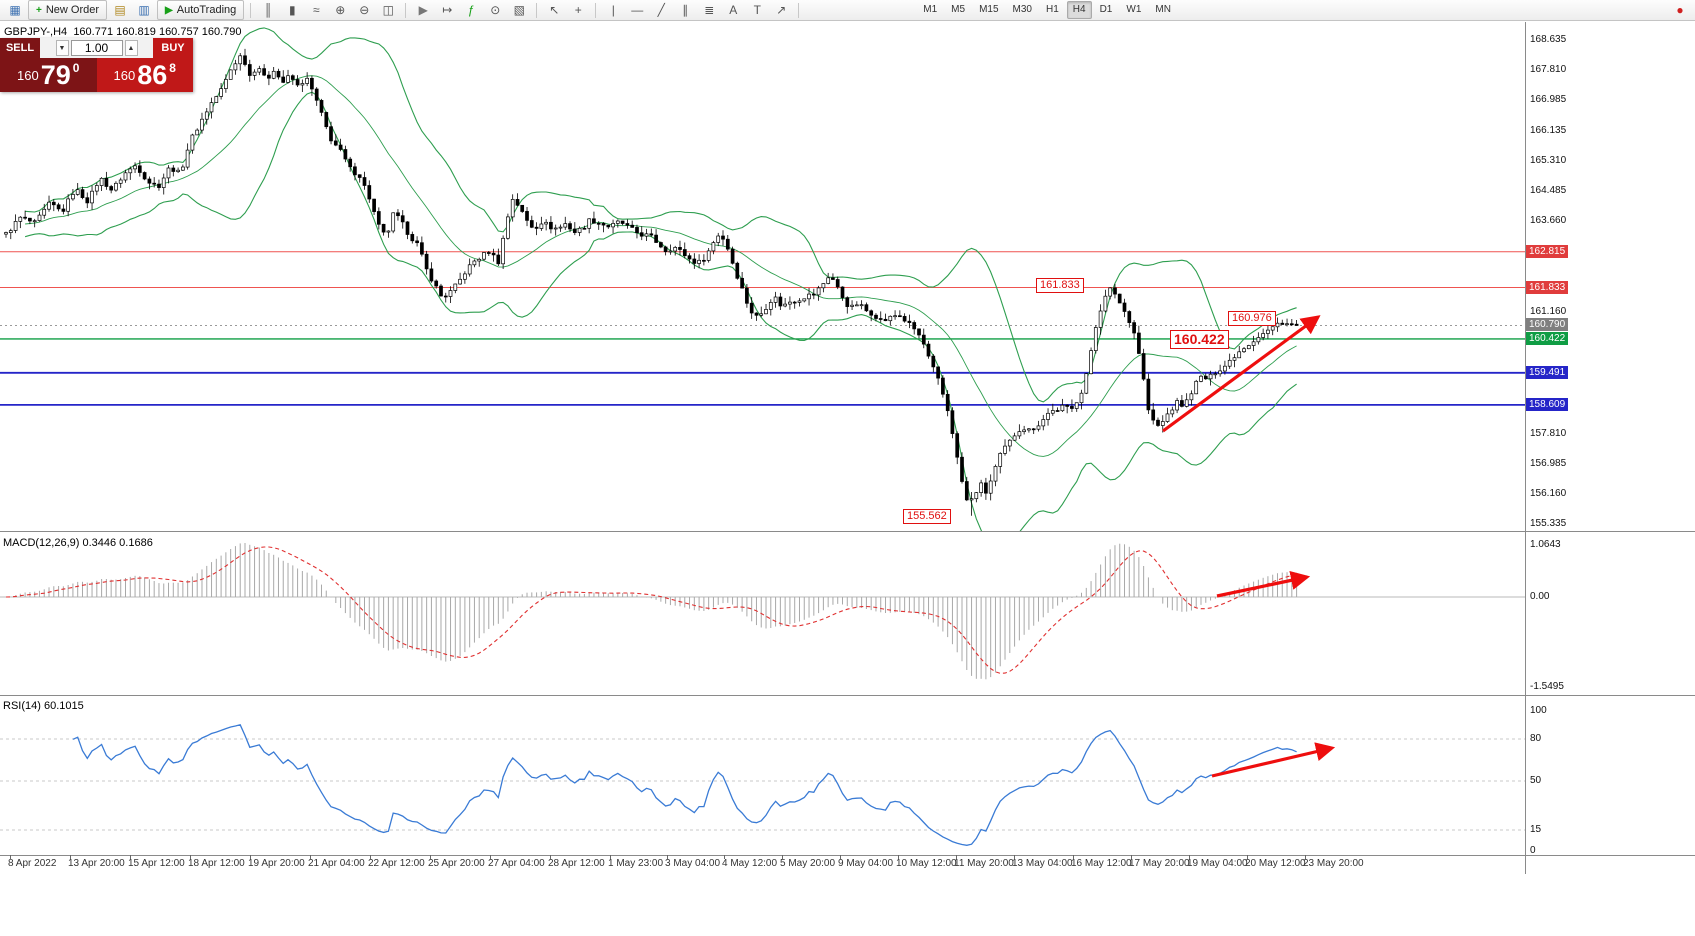 The width and height of the screenshot is (1695, 936). What do you see at coordinates (62, 48) in the screenshot?
I see `volume-decrease-button: ▼` at bounding box center [62, 48].